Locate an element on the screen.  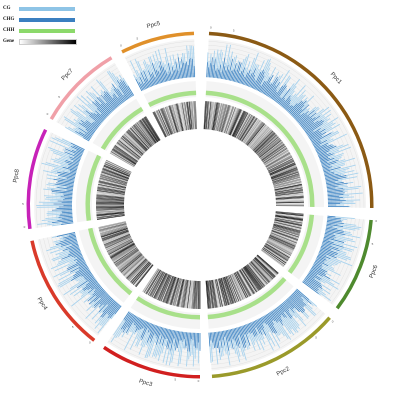
chromosome-label-ppc5: Ppc5 is located at coordinates (153, 25).